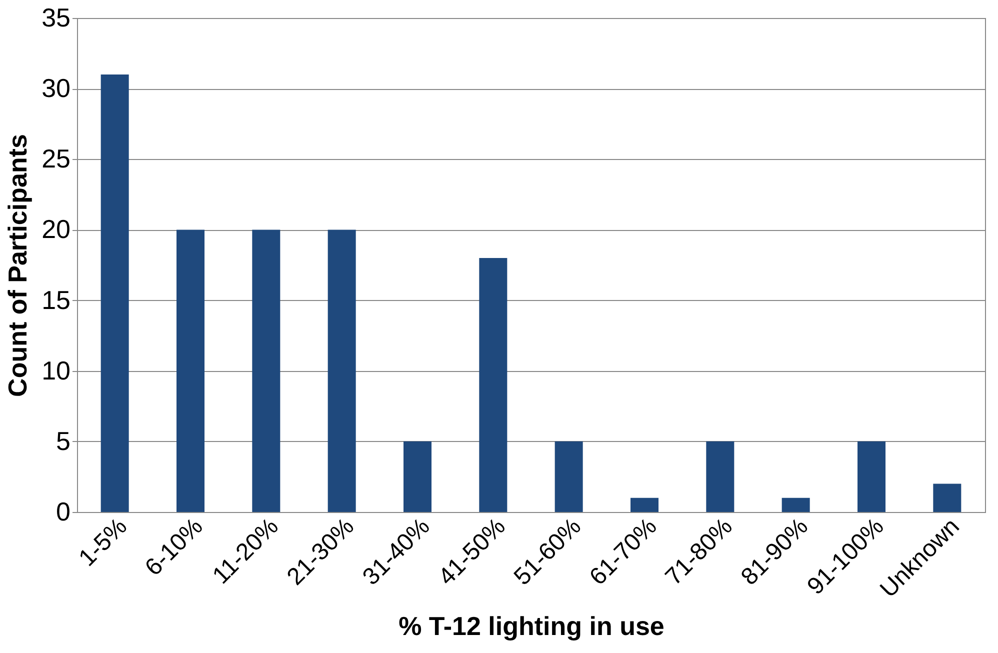  I want to click on y-tick-label: 5, so click(63, 441).